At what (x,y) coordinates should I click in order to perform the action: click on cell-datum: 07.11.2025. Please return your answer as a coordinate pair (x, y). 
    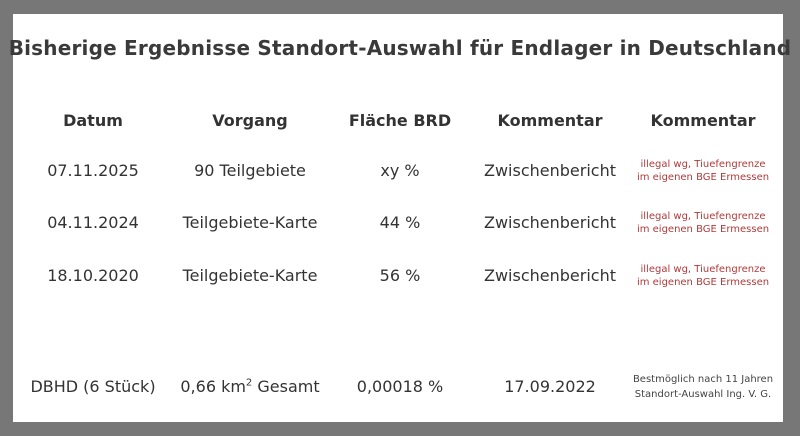
    Looking at the image, I should click on (93, 170).